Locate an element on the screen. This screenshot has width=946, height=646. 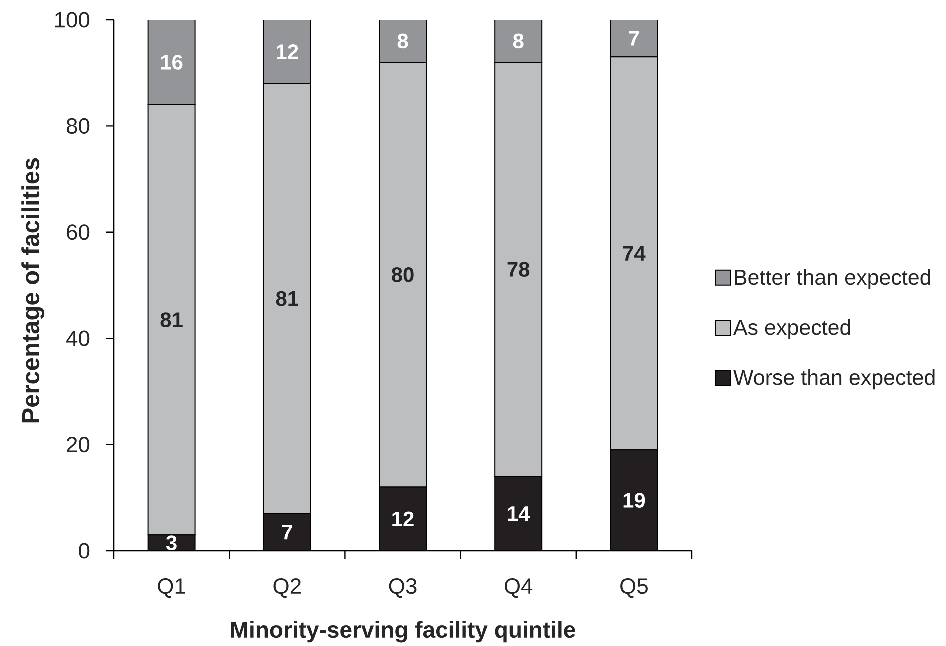
legend-label: As expected is located at coordinates (791, 329).